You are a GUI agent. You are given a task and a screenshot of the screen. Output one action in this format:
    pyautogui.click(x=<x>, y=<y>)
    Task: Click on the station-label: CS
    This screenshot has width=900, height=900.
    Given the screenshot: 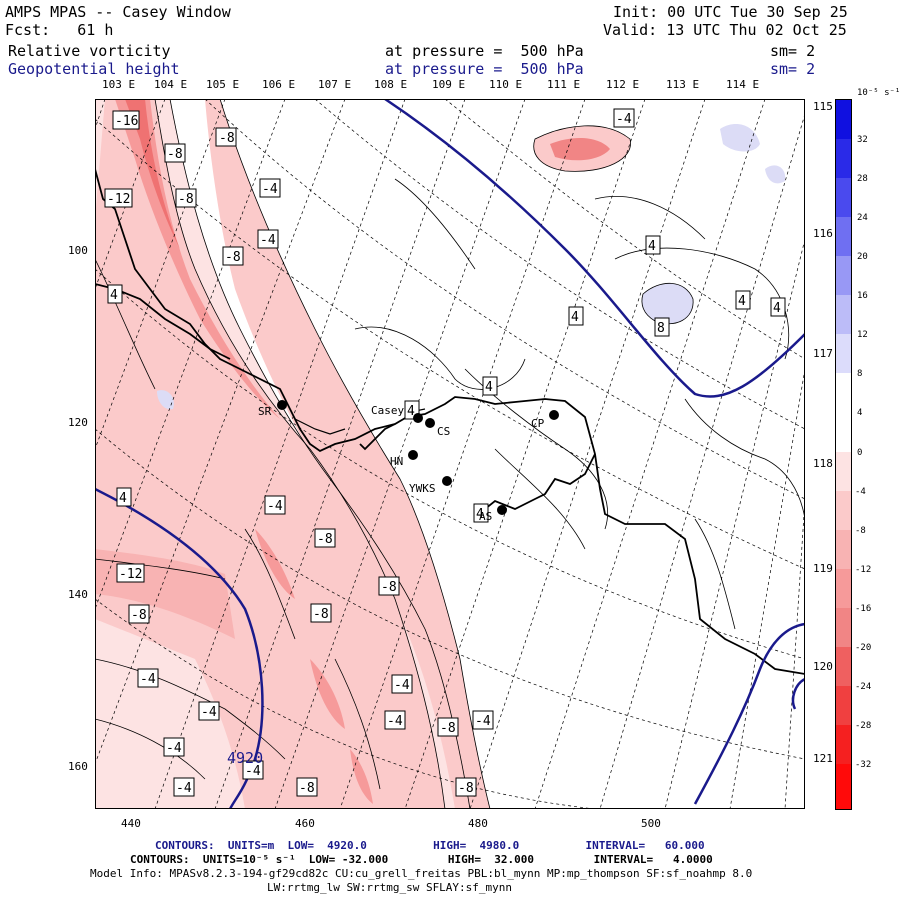 What is the action you would take?
    pyautogui.click(x=443, y=431)
    